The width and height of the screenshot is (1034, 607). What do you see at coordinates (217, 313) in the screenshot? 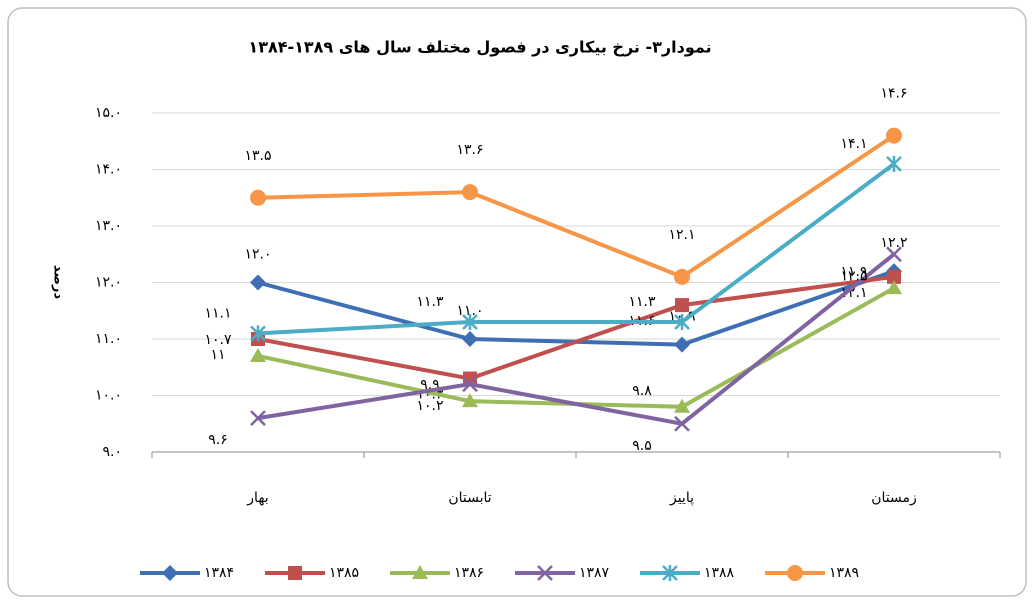
I see `data-label: ۱۱.۱` at bounding box center [217, 313].